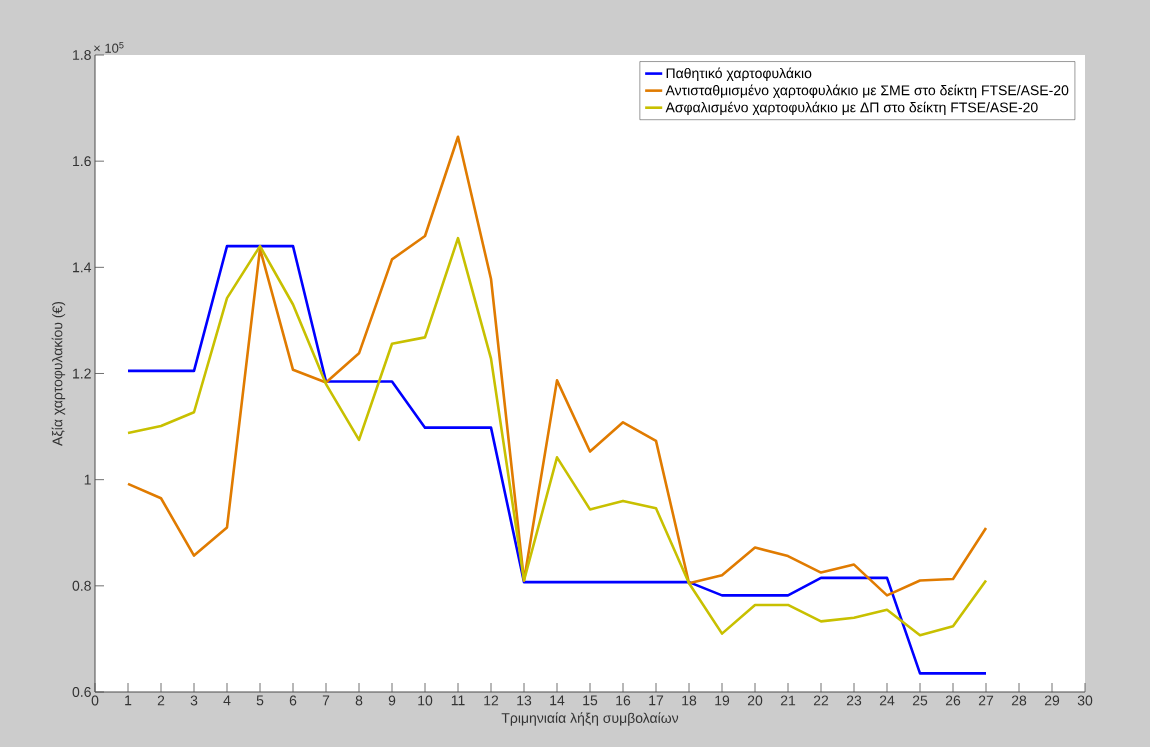  Describe the element at coordinates (656, 700) in the screenshot. I see `x-tick-label: 17` at that location.